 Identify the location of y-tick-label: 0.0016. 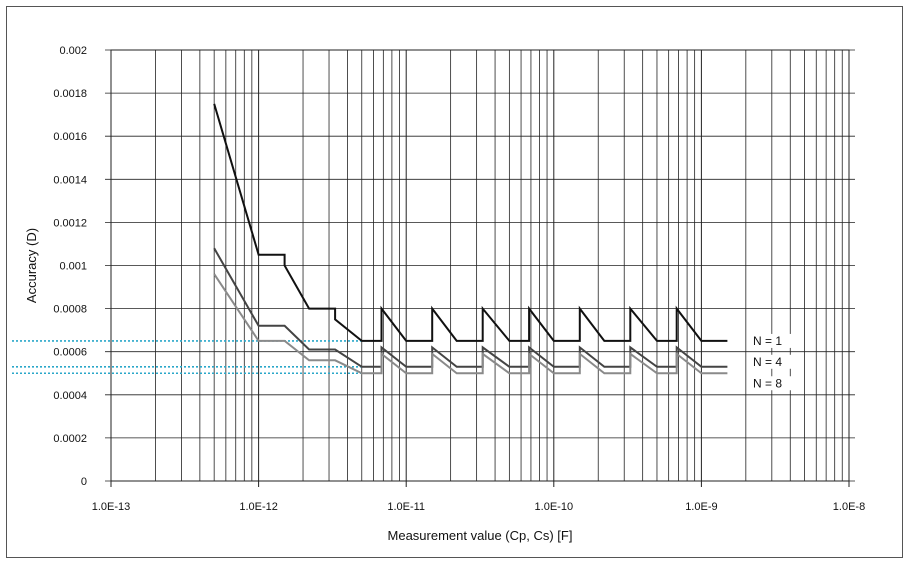
(70, 137).